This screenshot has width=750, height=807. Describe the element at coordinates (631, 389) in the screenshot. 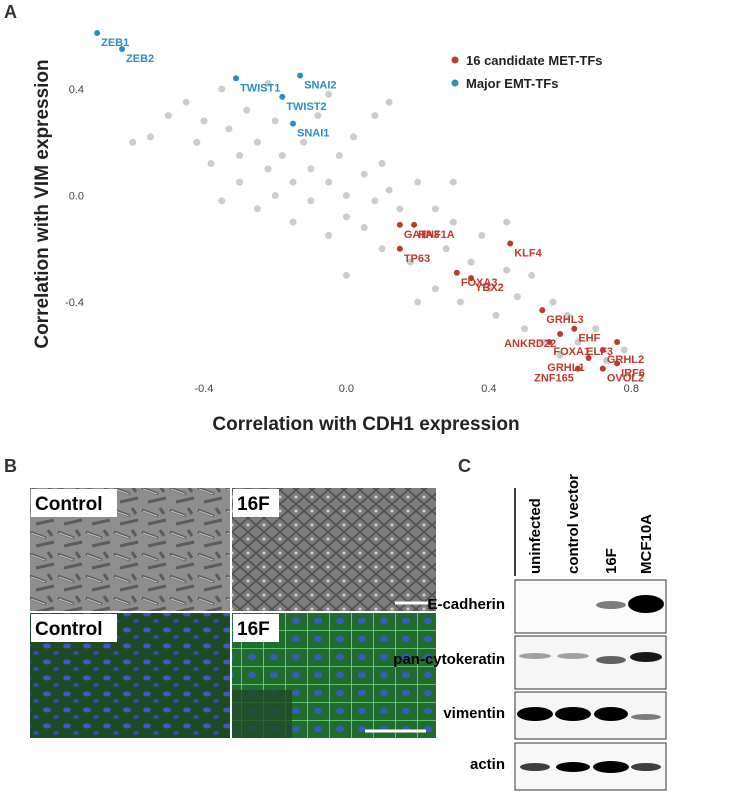

I see `x-tick-label: 0.8` at that location.